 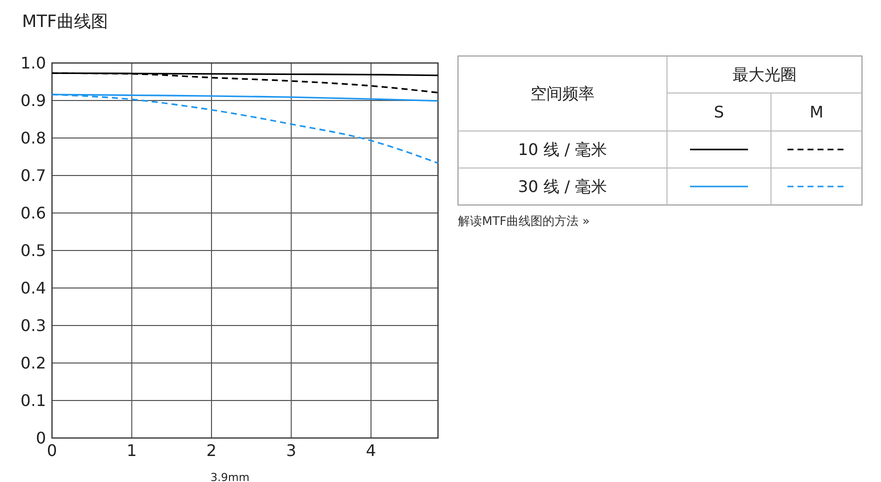 I want to click on x-tick-label: 3, so click(x=291, y=450).